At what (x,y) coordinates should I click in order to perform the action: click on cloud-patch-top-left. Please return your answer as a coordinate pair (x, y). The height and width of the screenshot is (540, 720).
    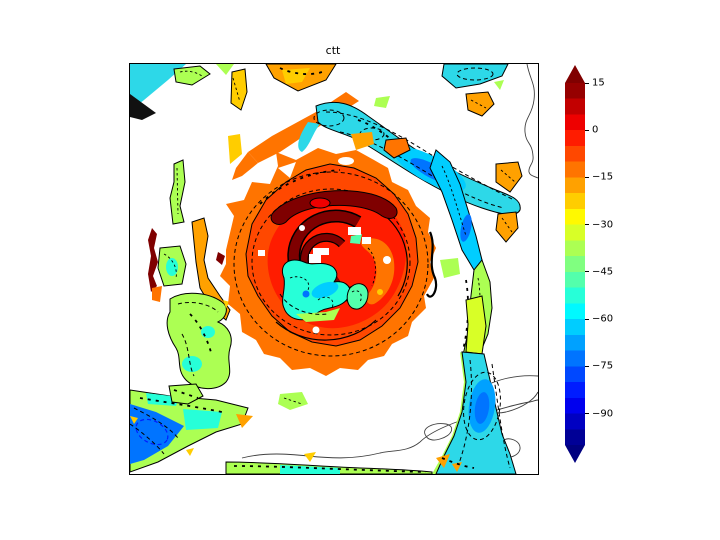
    Looking at the image, I should click on (189, 114).